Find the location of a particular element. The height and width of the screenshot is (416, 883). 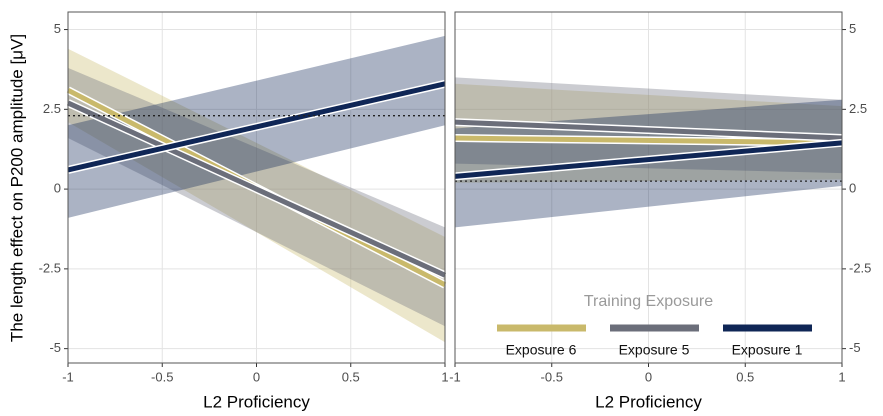

legend-label: Exposure 1 is located at coordinates (767, 350).